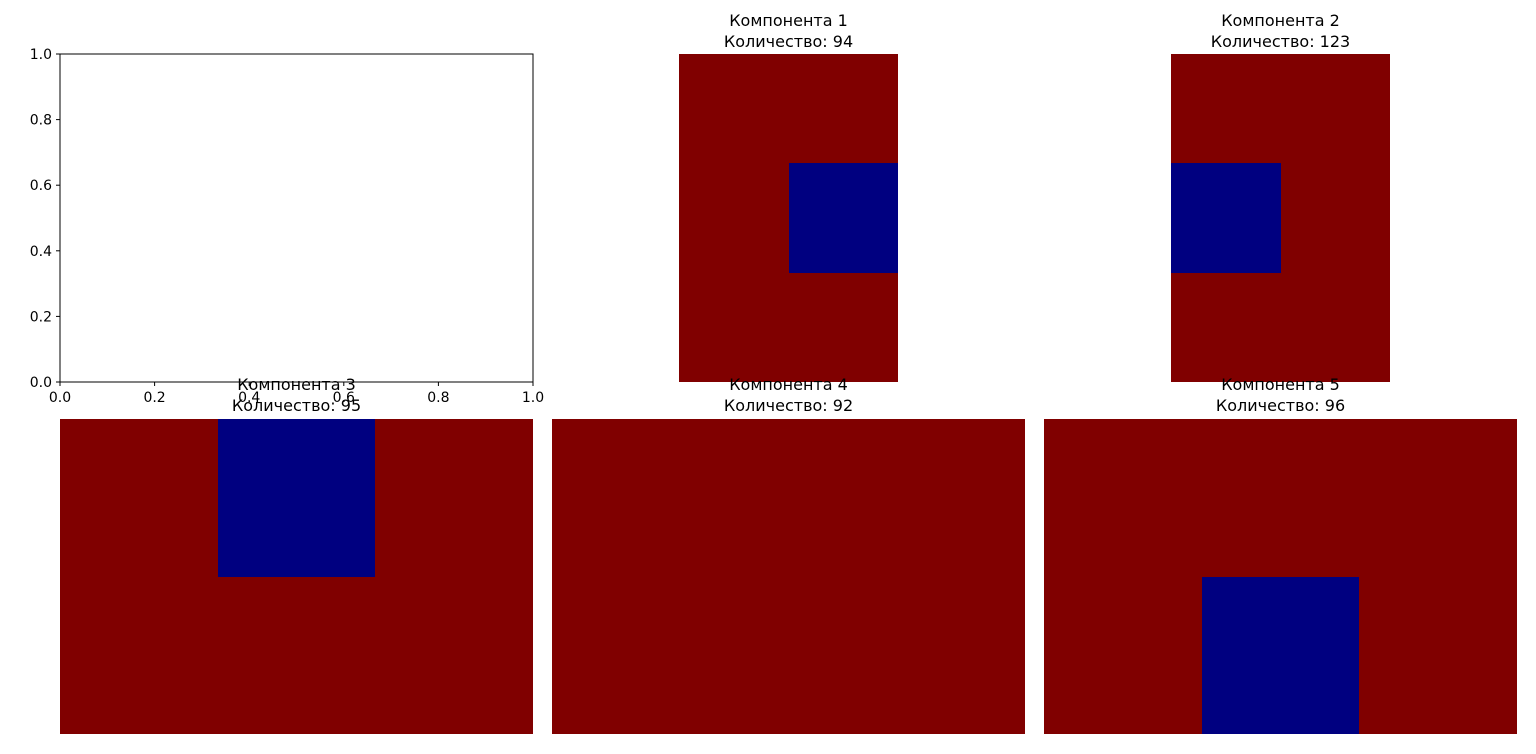 Image resolution: width=1536 pixels, height=754 pixels. What do you see at coordinates (296, 384) in the screenshot?
I see `panel-3-title: Компонента 3` at bounding box center [296, 384].